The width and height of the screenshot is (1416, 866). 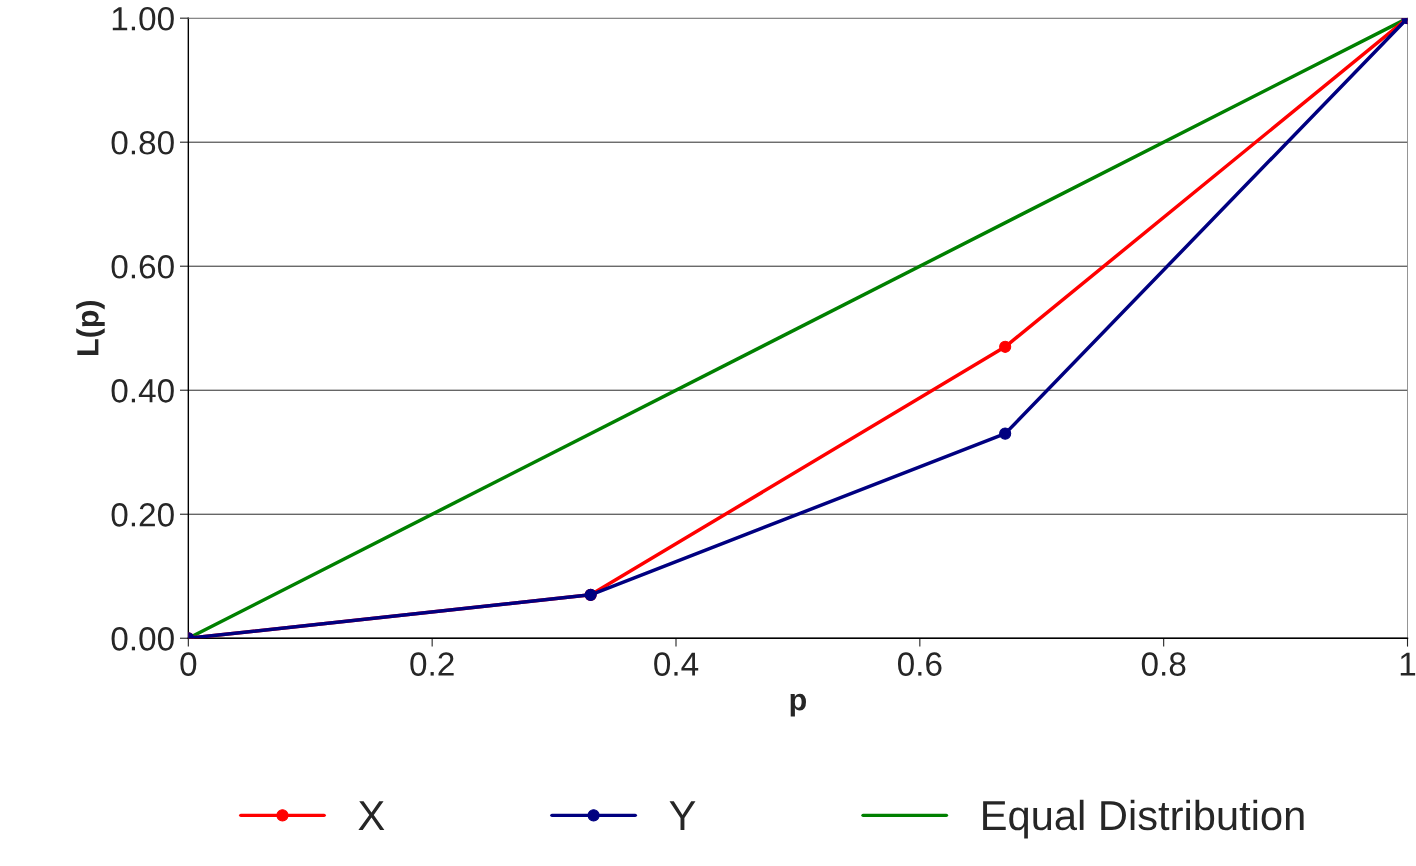 I want to click on x-tick-label: 0, so click(x=188, y=664).